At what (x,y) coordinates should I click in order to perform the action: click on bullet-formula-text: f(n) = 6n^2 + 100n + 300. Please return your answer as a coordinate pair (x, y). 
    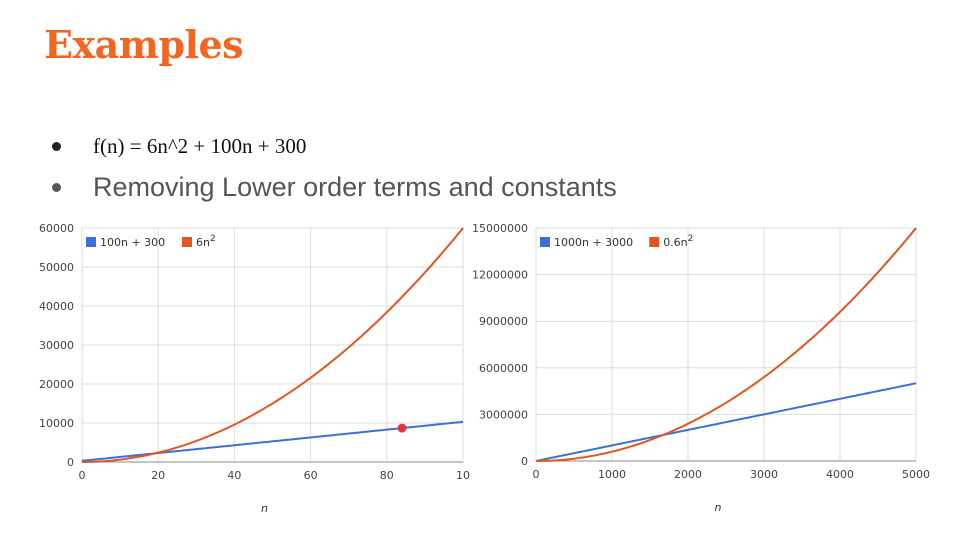
    Looking at the image, I should click on (200, 146).